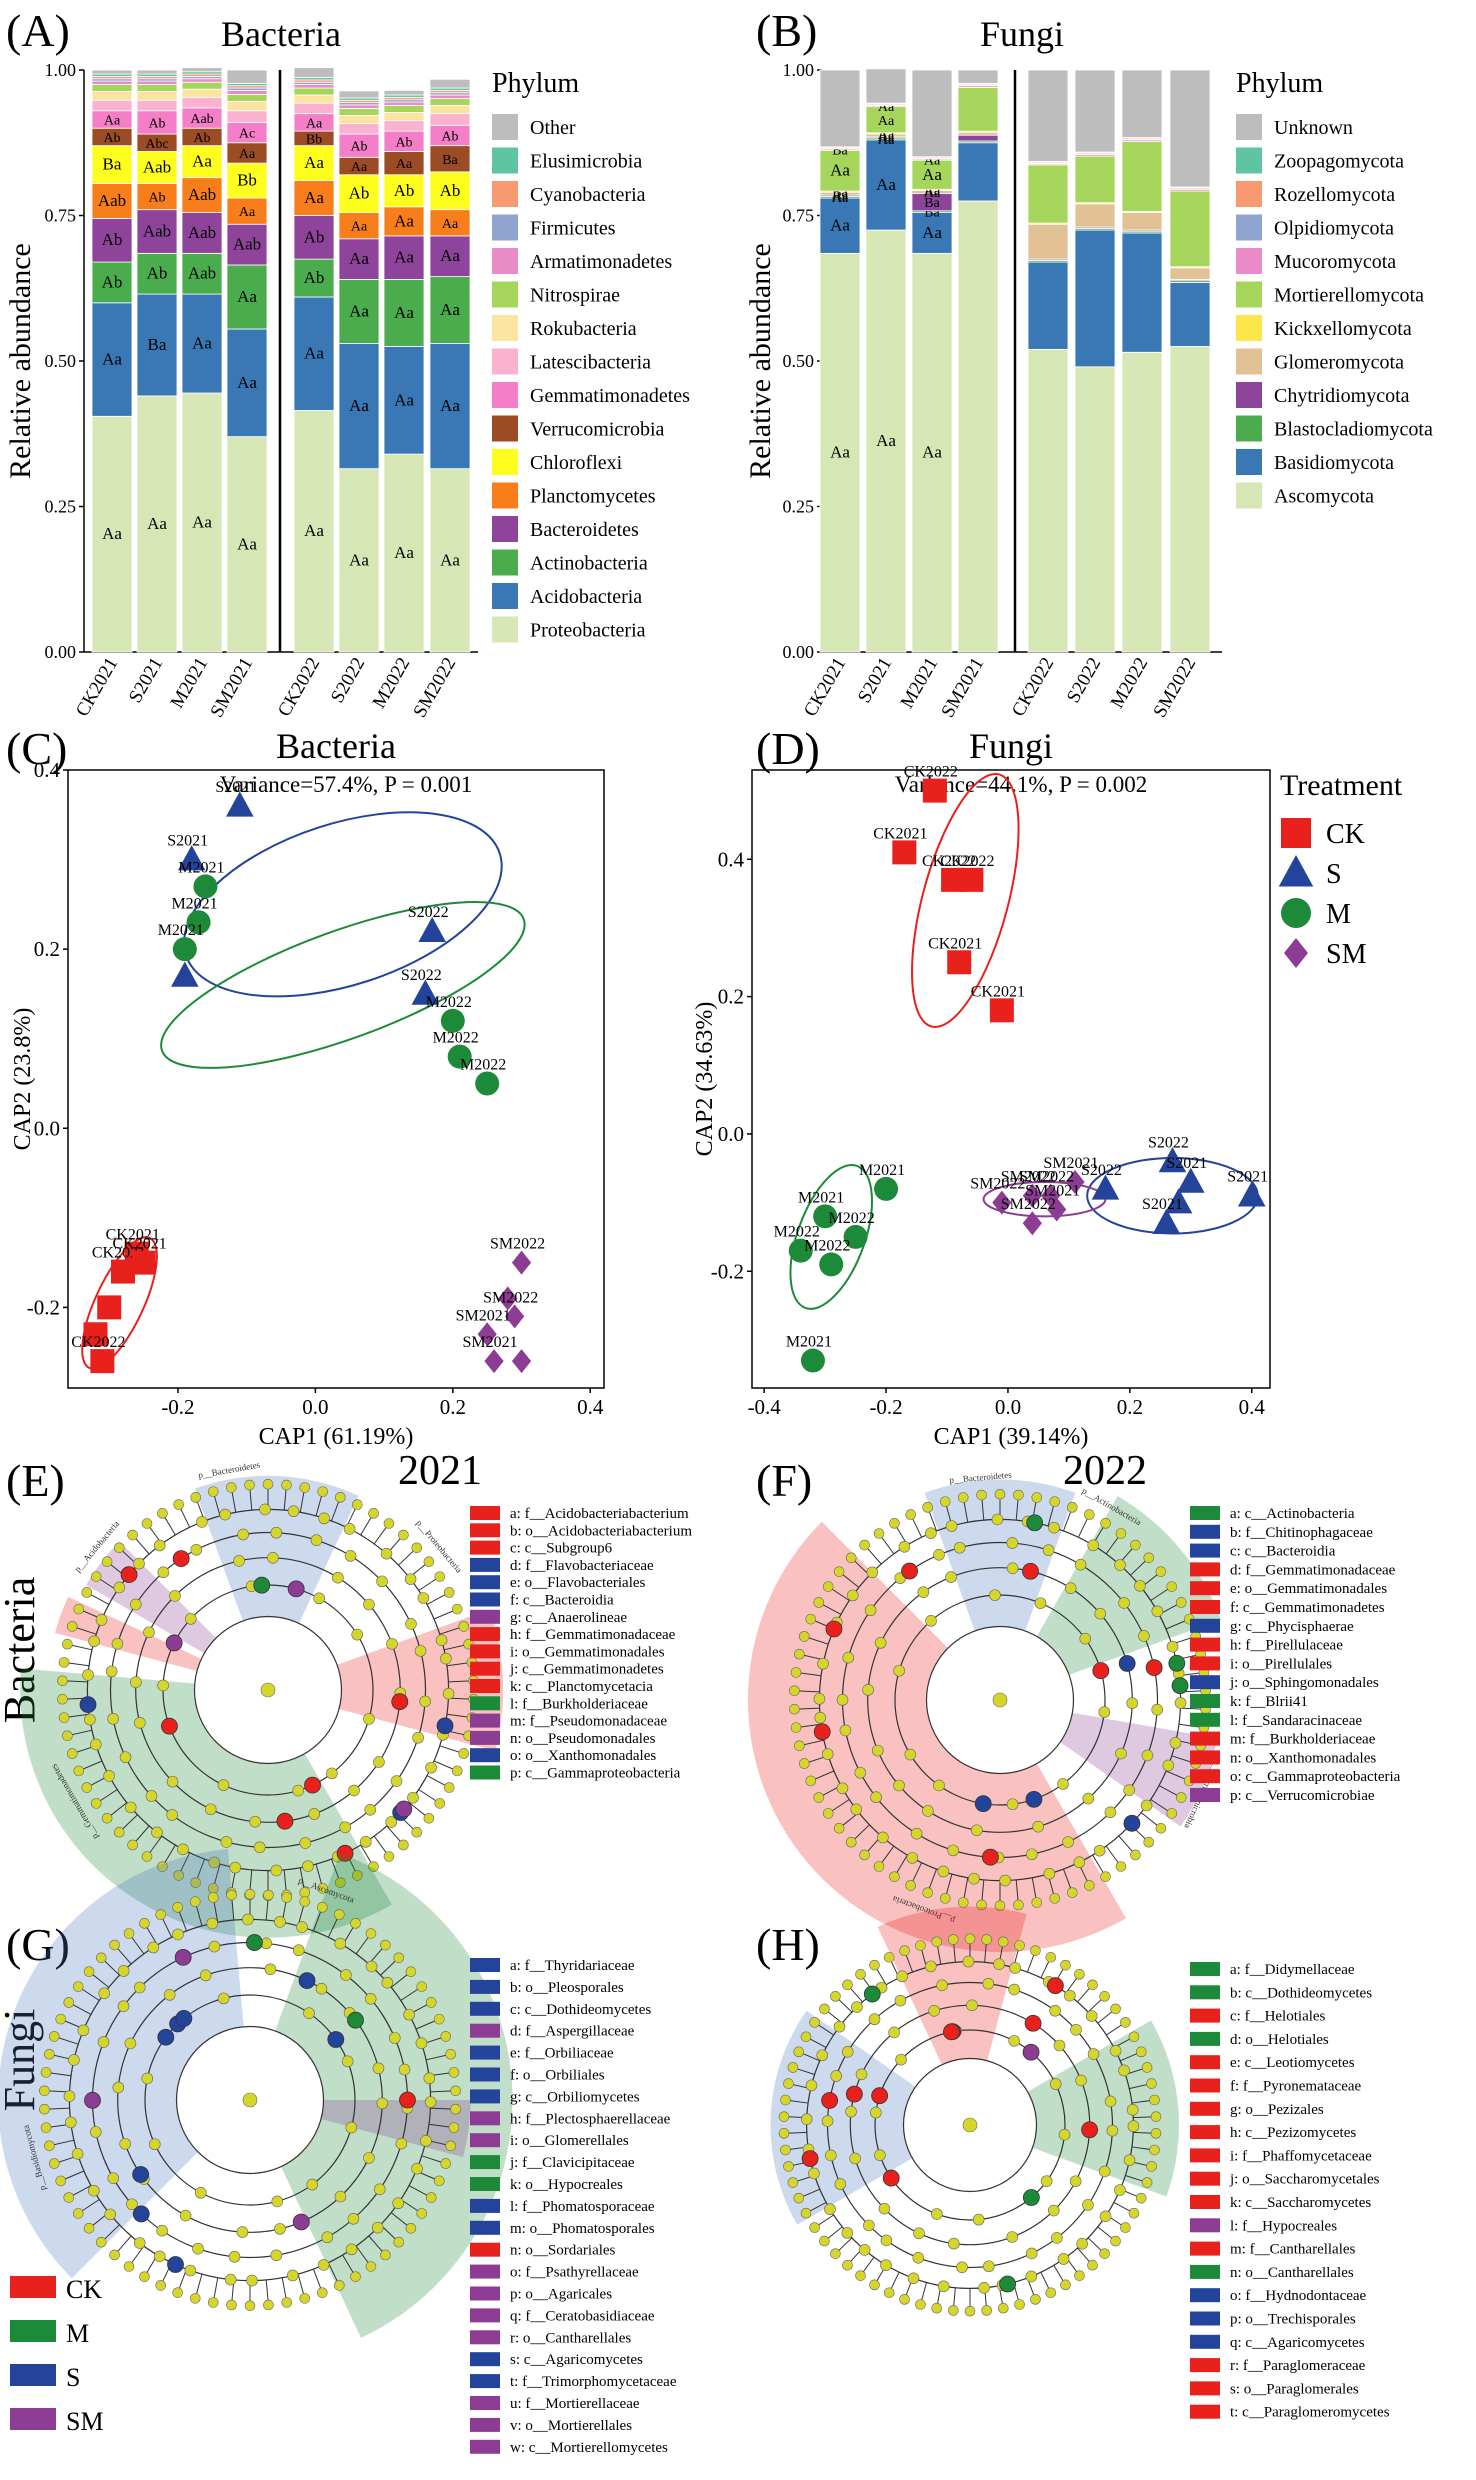 The height and width of the screenshot is (2480, 1476). What do you see at coordinates (561, 1549) in the screenshot?
I see `legend-label: c: c__Subgroup6` at bounding box center [561, 1549].